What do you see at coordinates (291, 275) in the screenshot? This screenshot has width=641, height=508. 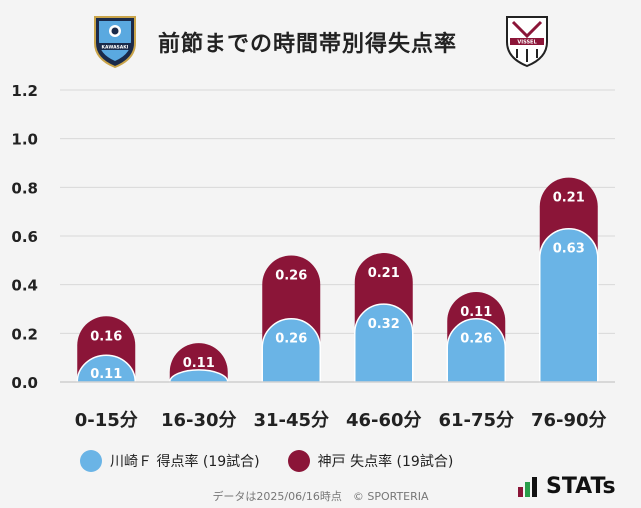 I see `data-label-away: 0.26` at bounding box center [291, 275].